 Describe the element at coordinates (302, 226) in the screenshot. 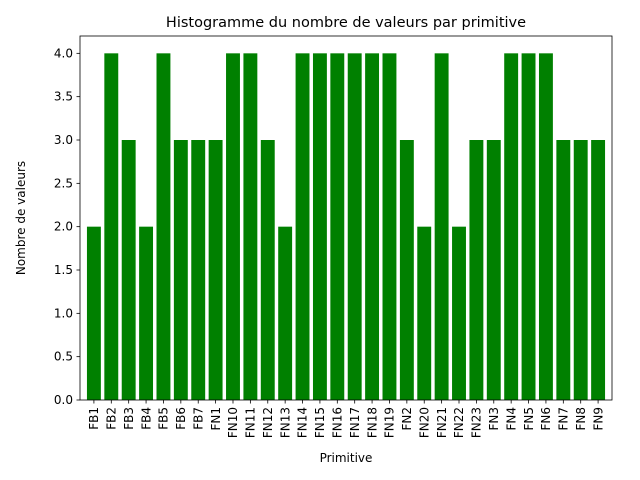

I see `bar-fn14` at that location.